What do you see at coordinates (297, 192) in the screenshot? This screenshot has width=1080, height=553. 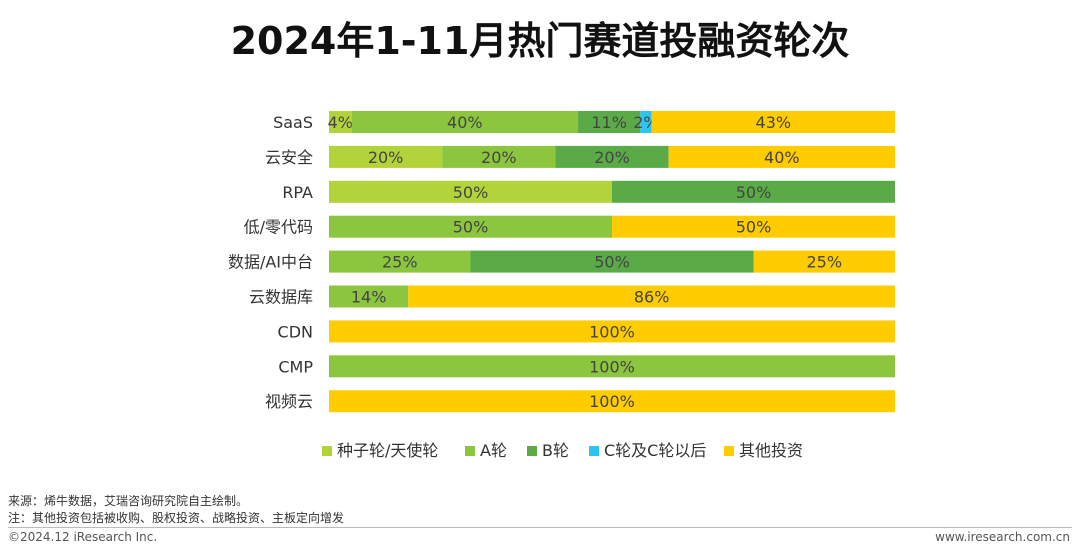 I see `category-label: RPA` at bounding box center [297, 192].